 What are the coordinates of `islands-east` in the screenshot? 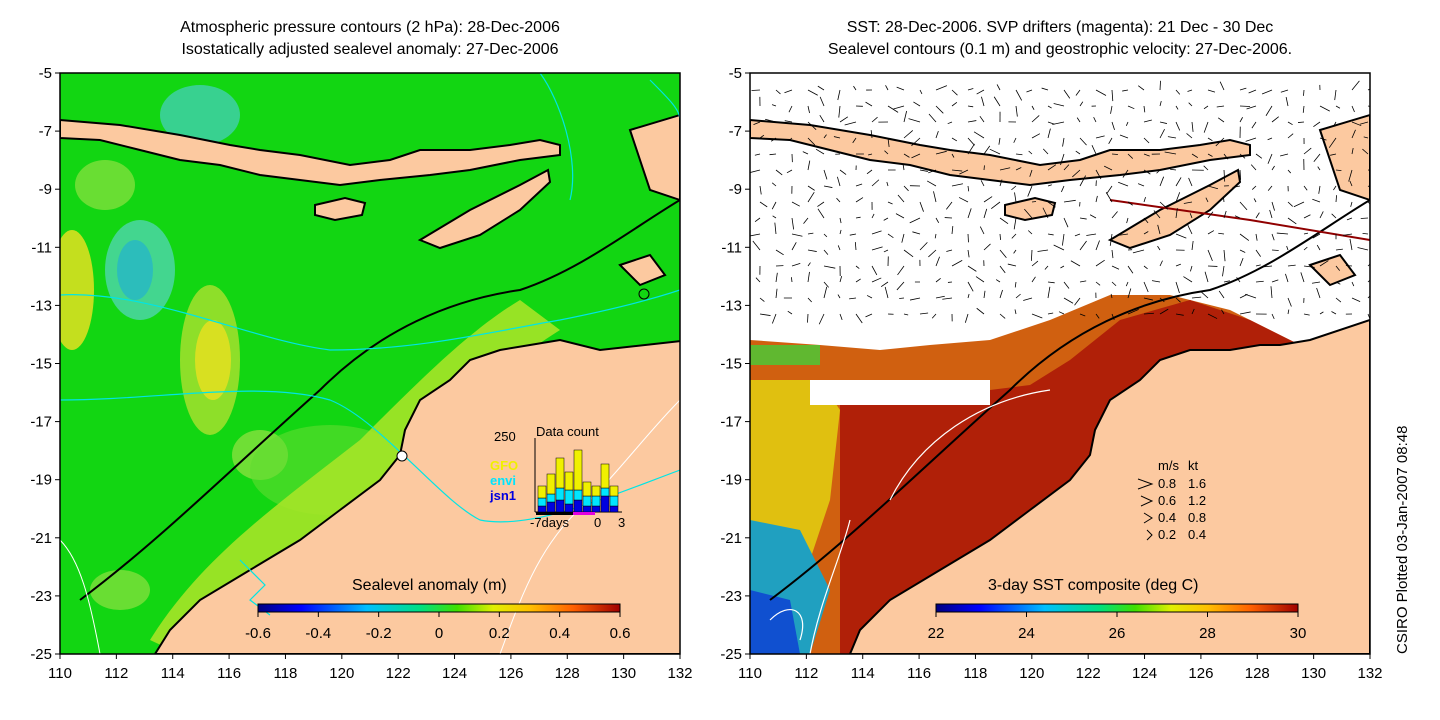 It's located at (1332, 270).